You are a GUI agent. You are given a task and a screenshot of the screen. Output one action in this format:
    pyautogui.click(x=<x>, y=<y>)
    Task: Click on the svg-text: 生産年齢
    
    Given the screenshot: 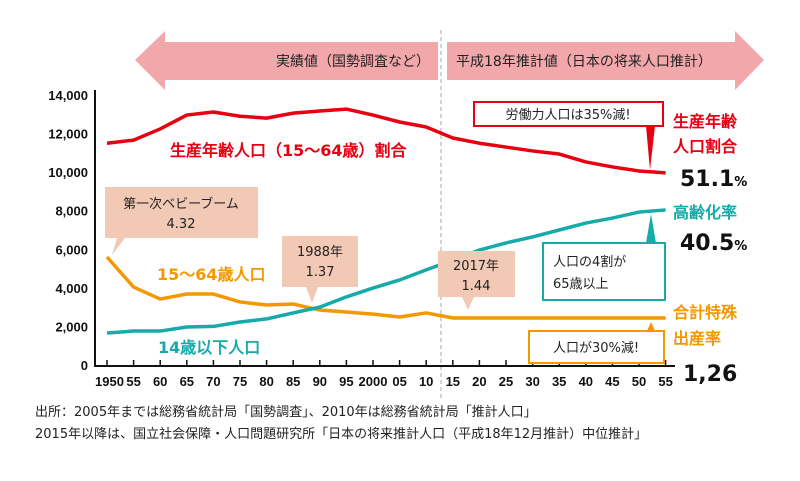 What is the action you would take?
    pyautogui.click(x=705, y=121)
    